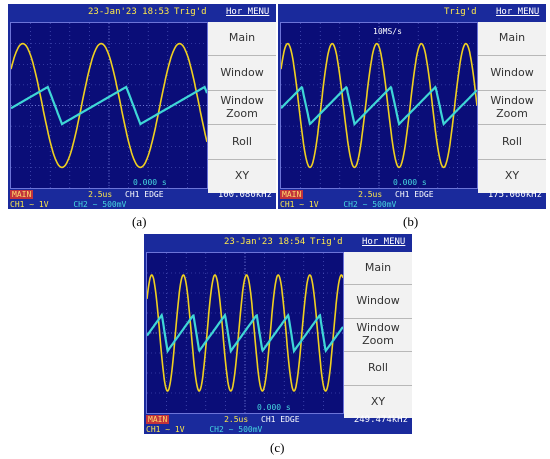  What do you see at coordinates (277, 447) in the screenshot?
I see `caption-c: (c)` at bounding box center [277, 447].